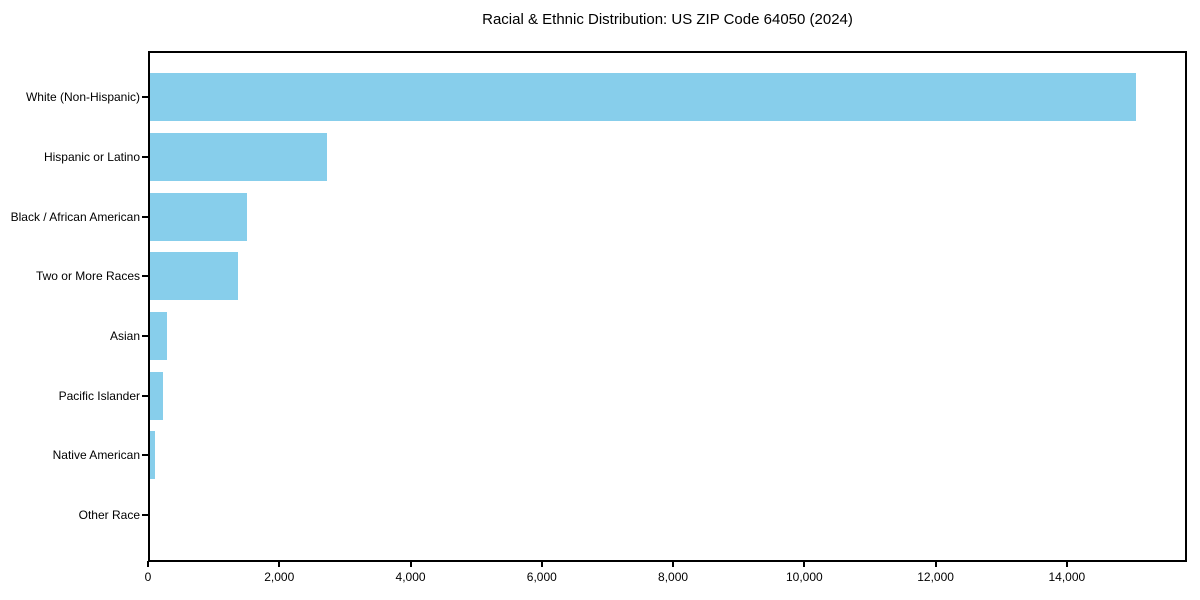  What do you see at coordinates (109, 514) in the screenshot?
I see `y-tick-label: Other Race` at bounding box center [109, 514].